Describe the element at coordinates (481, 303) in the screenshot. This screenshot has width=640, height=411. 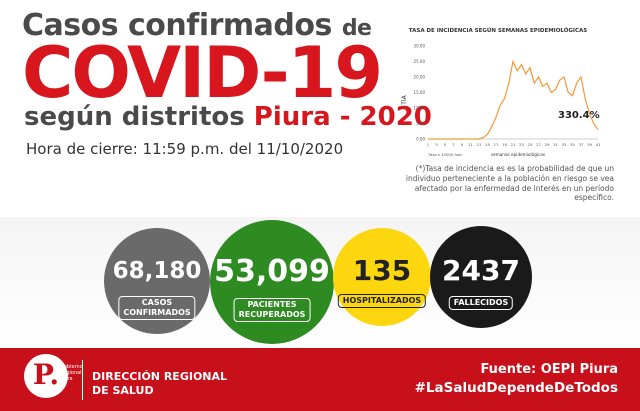
I see `stat-deceased-label: FALLECIDOS` at that location.